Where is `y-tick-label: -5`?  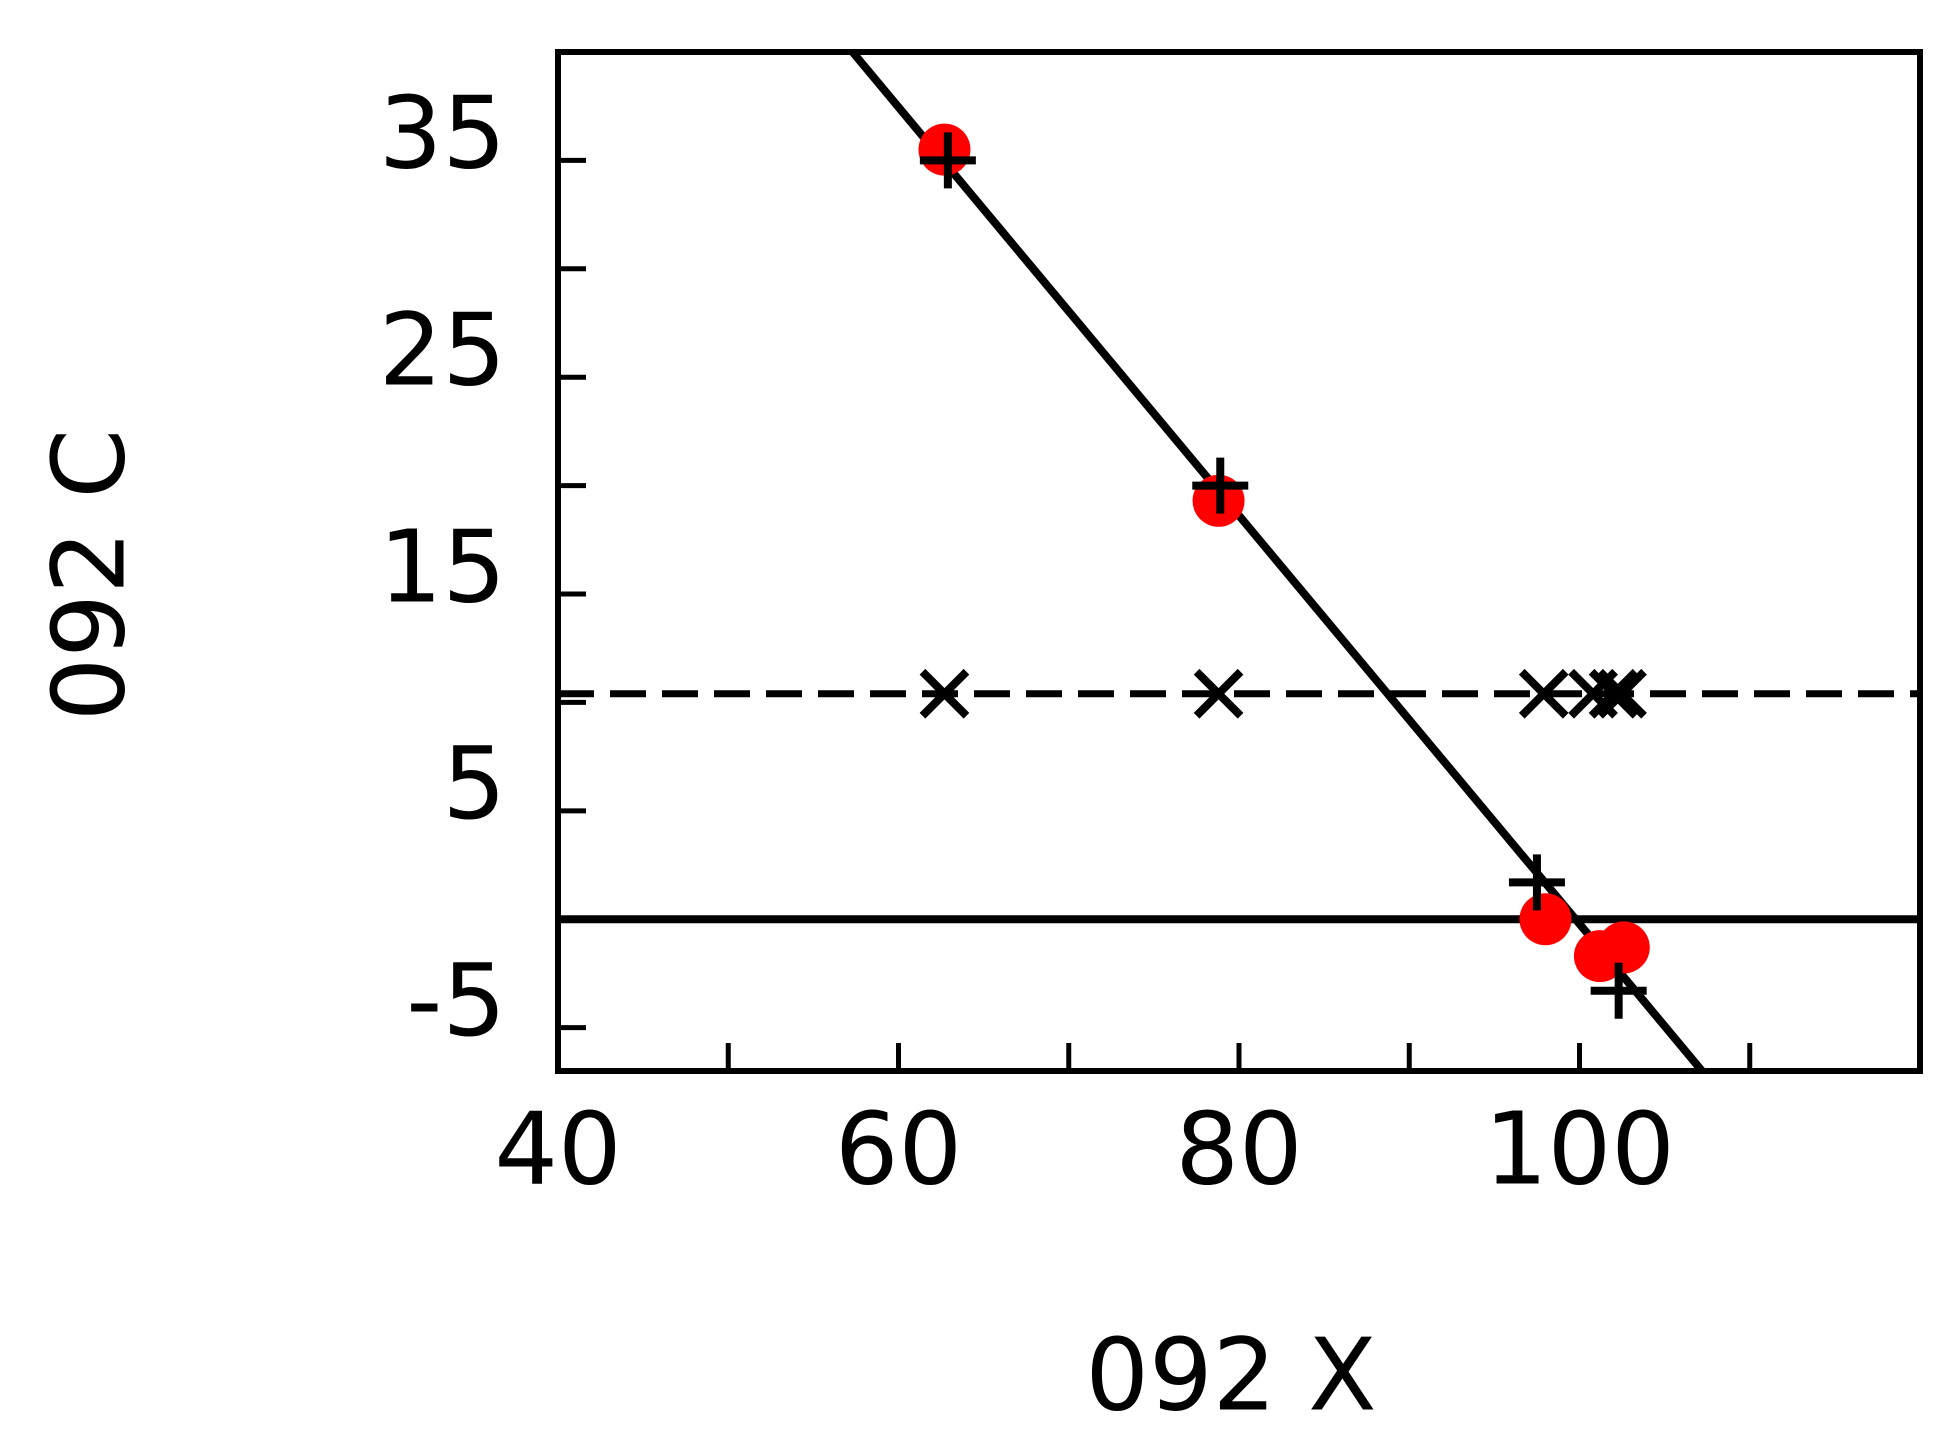 y-tick-label: -5 is located at coordinates (456, 1000).